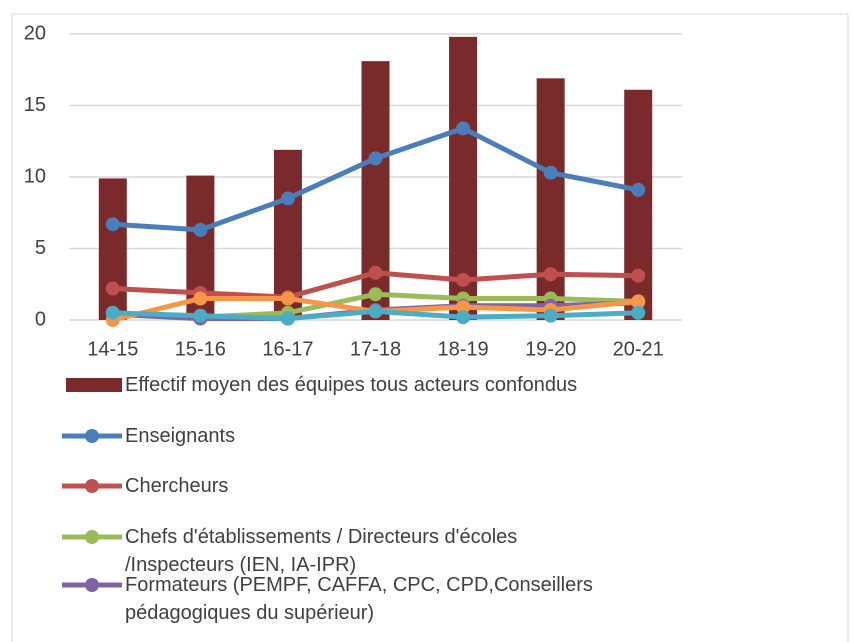  What do you see at coordinates (638, 349) in the screenshot?
I see `x-tick-label: 20-21` at bounding box center [638, 349].